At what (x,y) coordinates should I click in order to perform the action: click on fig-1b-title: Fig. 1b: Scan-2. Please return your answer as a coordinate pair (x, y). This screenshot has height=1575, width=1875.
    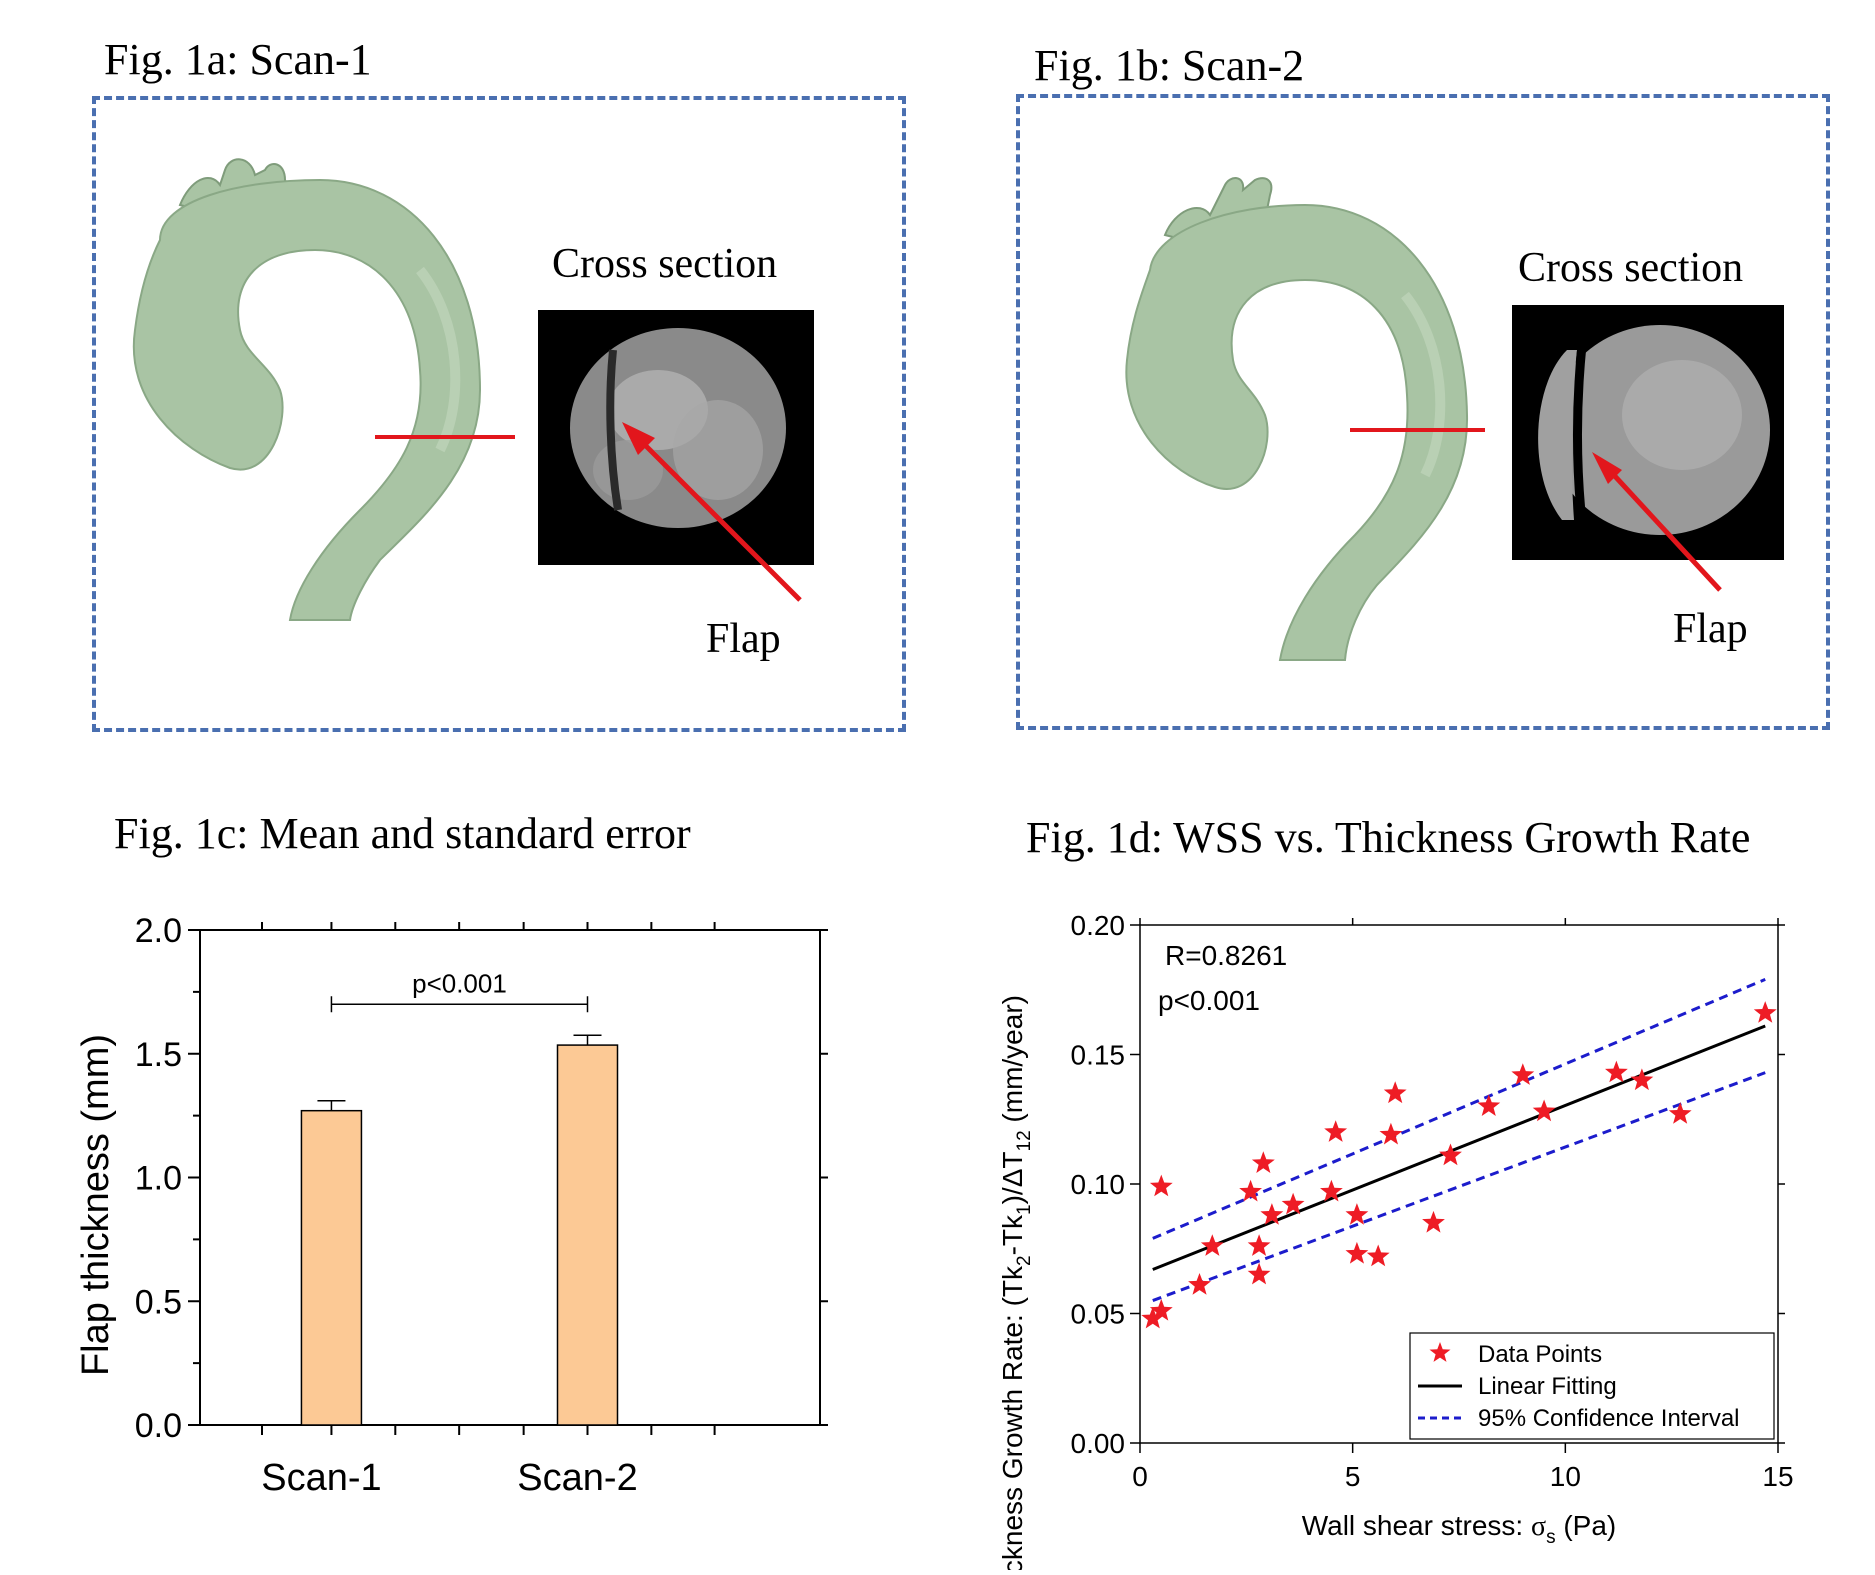
    Looking at the image, I should click on (1169, 65).